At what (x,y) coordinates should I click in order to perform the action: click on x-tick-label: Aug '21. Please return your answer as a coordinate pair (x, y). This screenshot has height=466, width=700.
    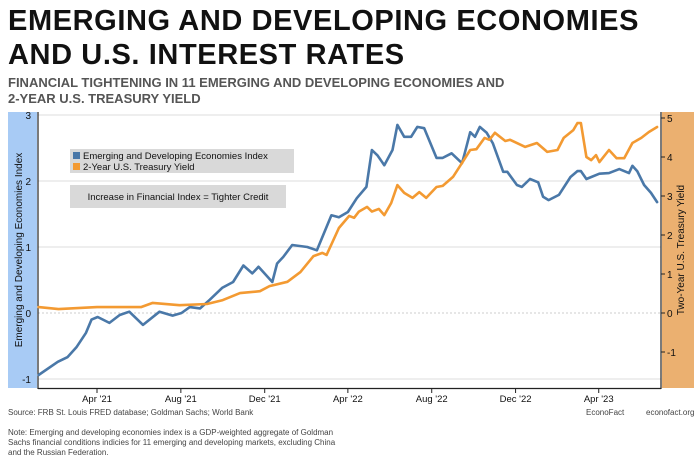
    Looking at the image, I should click on (181, 399).